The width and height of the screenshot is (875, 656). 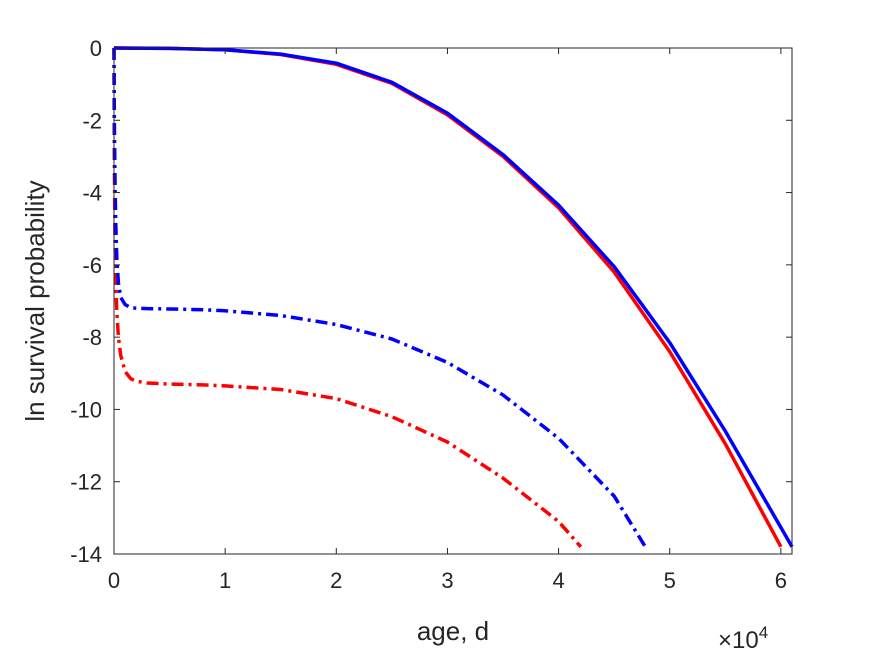 What do you see at coordinates (225, 580) in the screenshot?
I see `x-tick-label: 1` at bounding box center [225, 580].